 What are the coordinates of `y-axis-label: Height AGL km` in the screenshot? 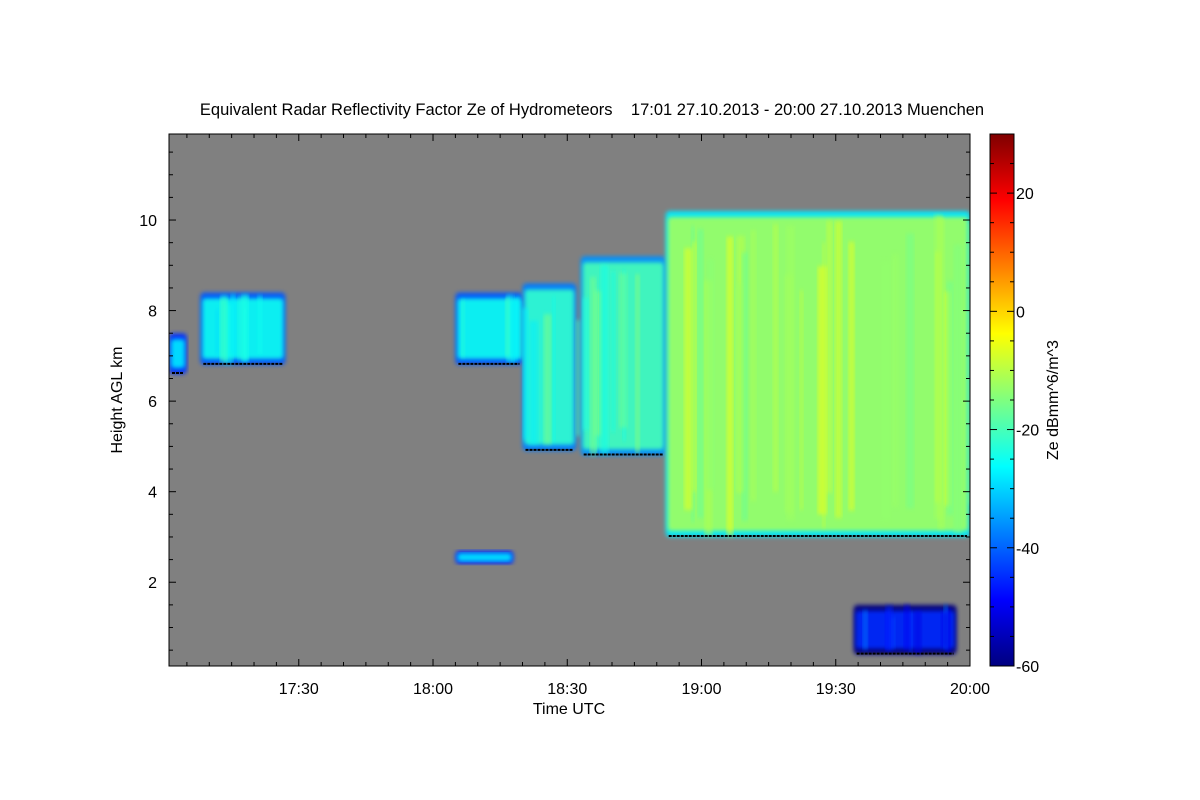 It's located at (117, 399).